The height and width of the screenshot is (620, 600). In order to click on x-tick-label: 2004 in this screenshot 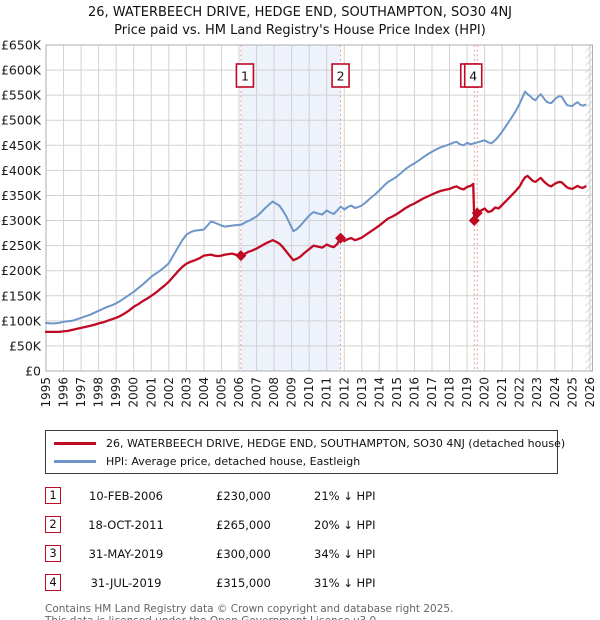, I will do `click(204, 392)`.